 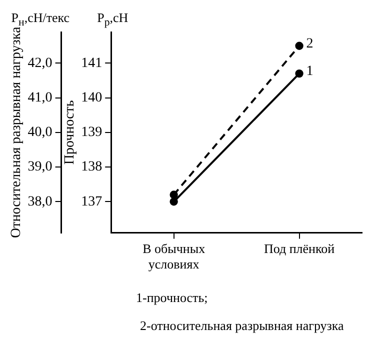 I want to click on y2-tick-label: 139, so click(x=91, y=132).